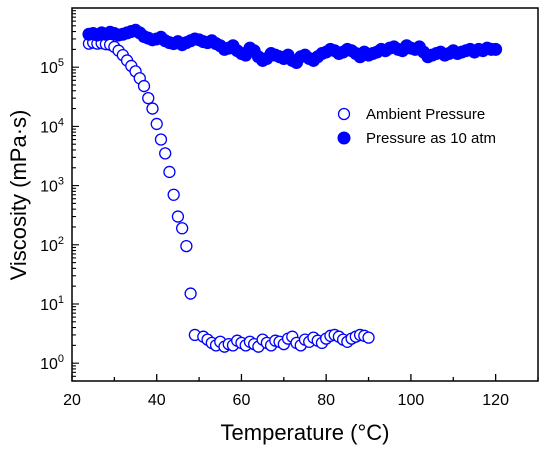 Image resolution: width=550 pixels, height=451 pixels. Describe the element at coordinates (344, 138) in the screenshot. I see `legend-marker-10atm` at that location.